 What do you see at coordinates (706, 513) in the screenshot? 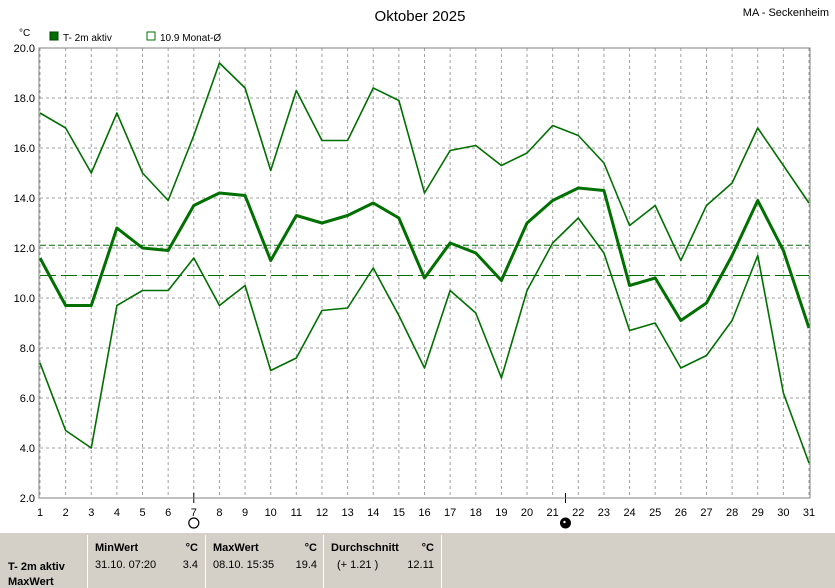
I see `x-tick-label: 27` at bounding box center [706, 513].